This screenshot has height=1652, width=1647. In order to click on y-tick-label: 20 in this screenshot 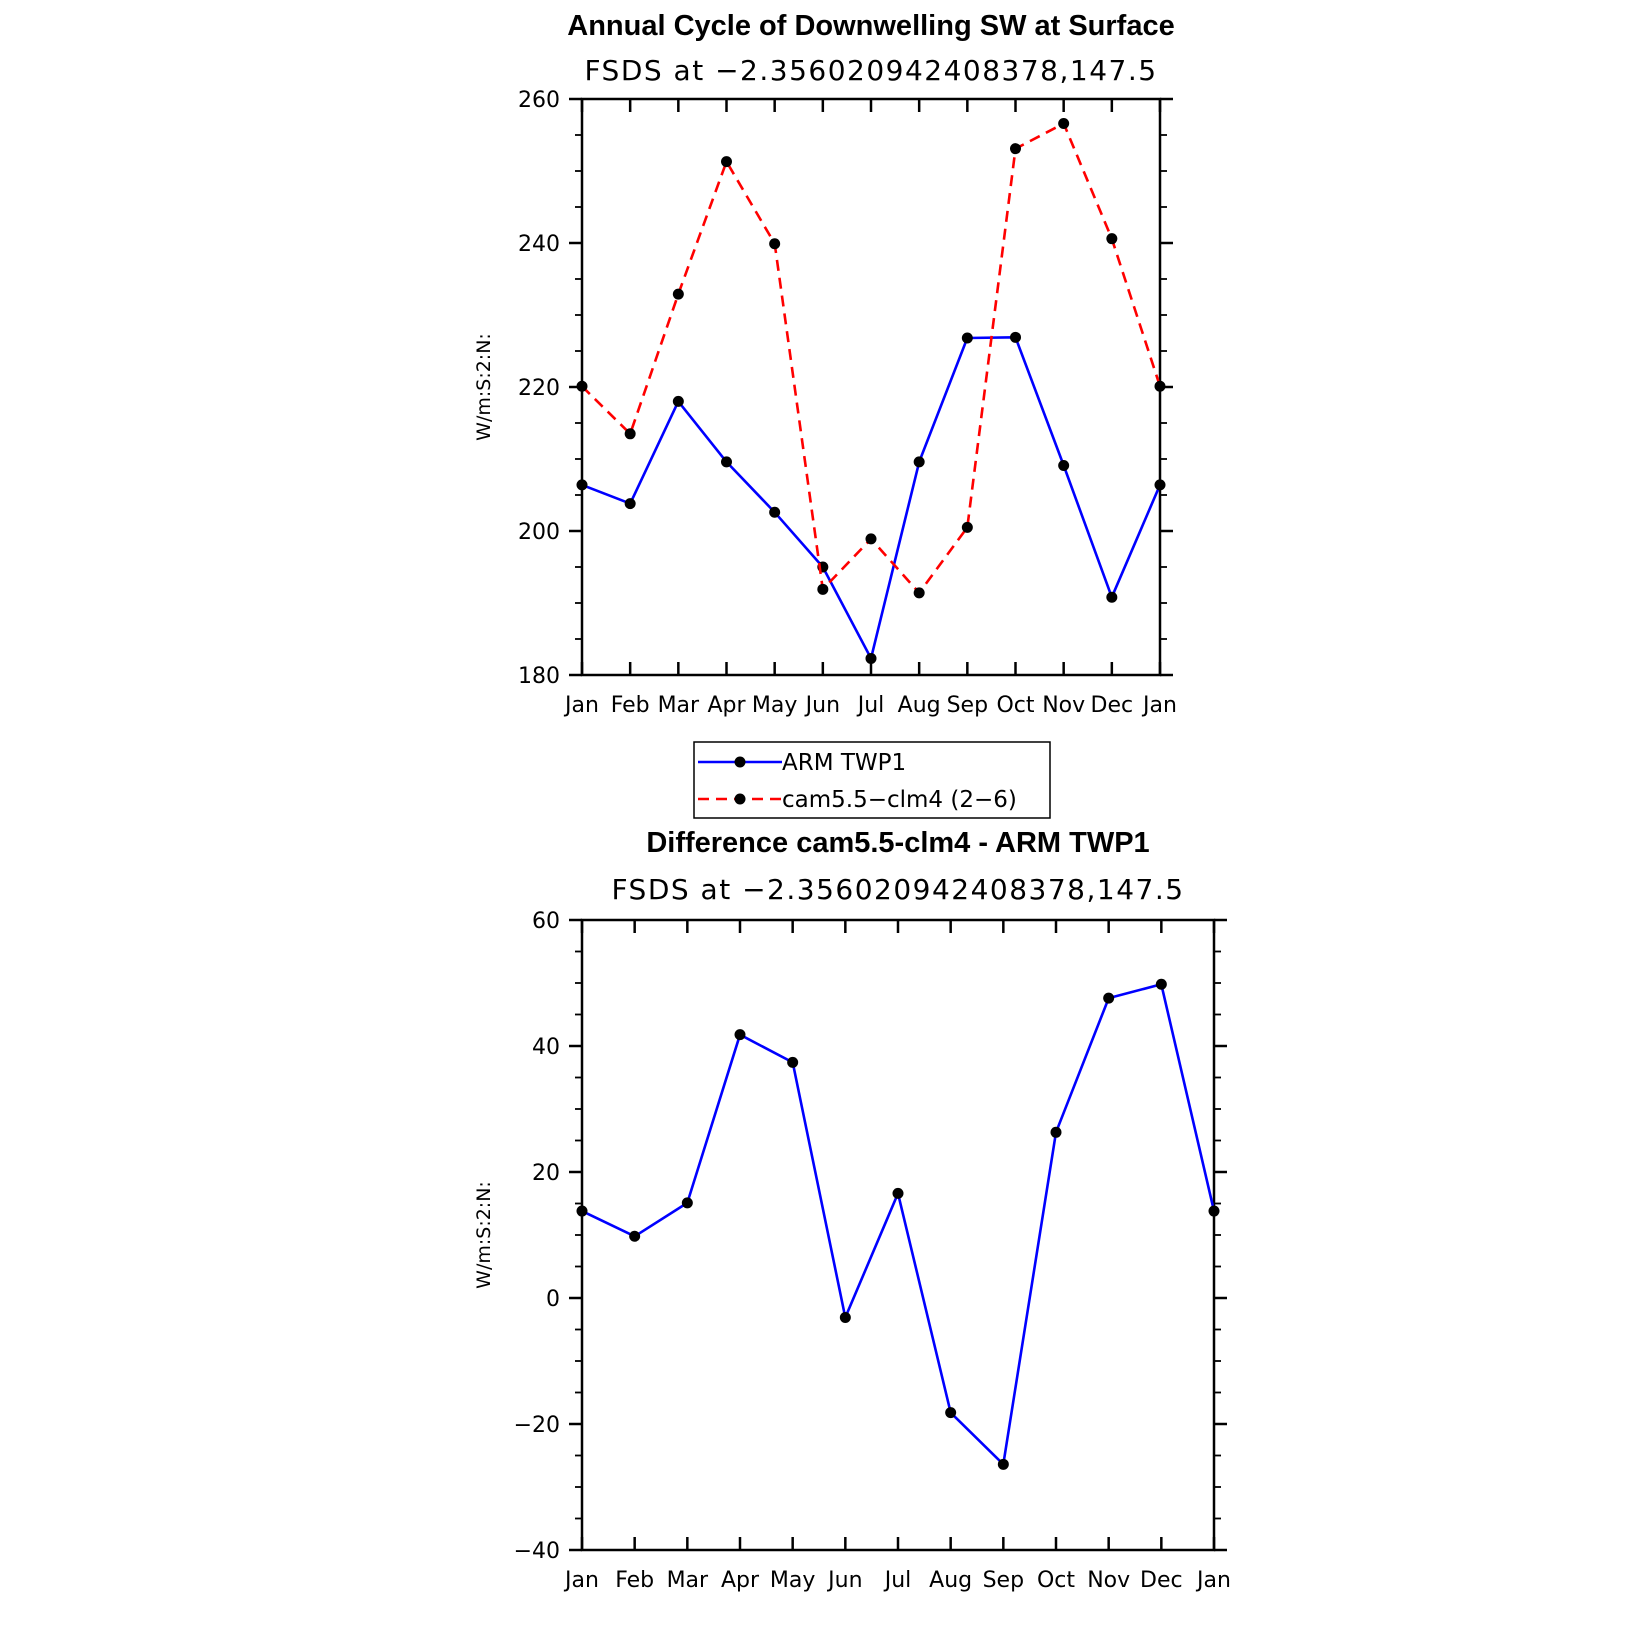, I will do `click(546, 1173)`.